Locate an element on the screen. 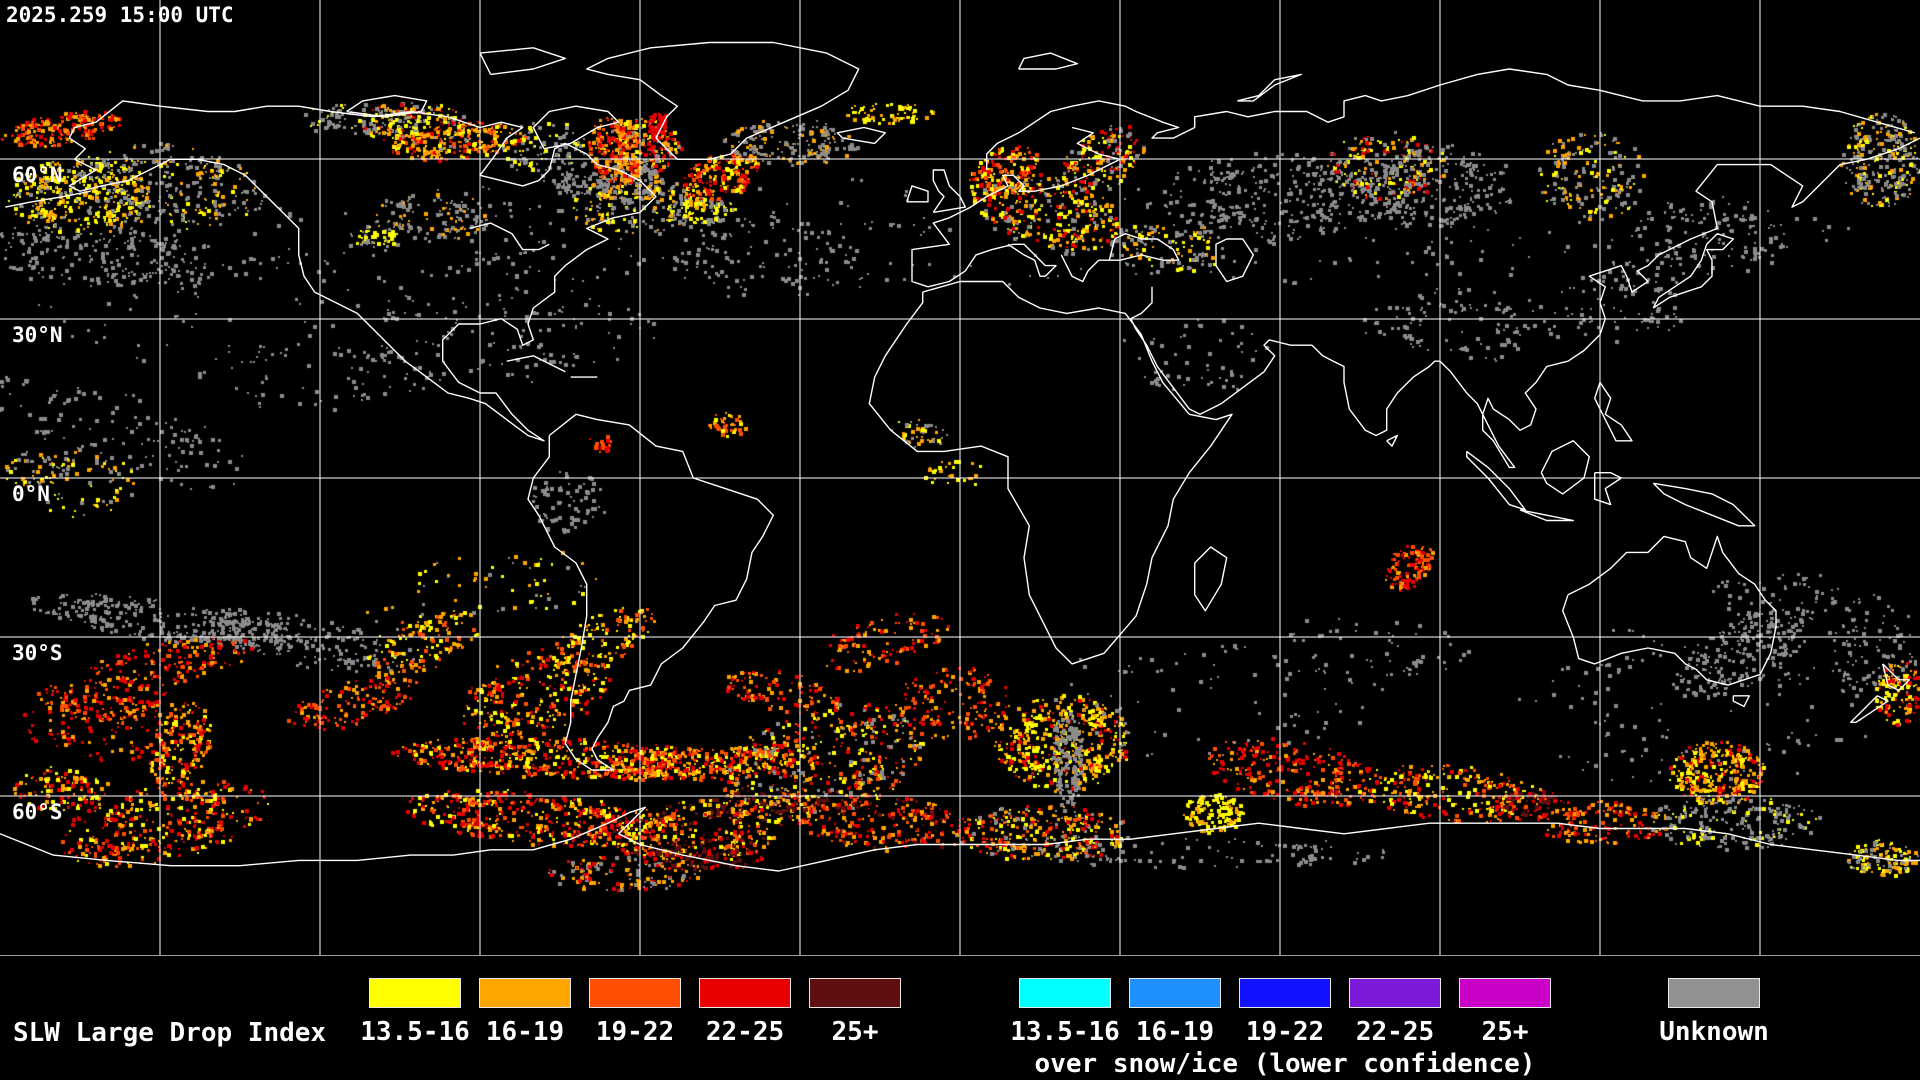  lat-label: 60°S is located at coordinates (37, 812).